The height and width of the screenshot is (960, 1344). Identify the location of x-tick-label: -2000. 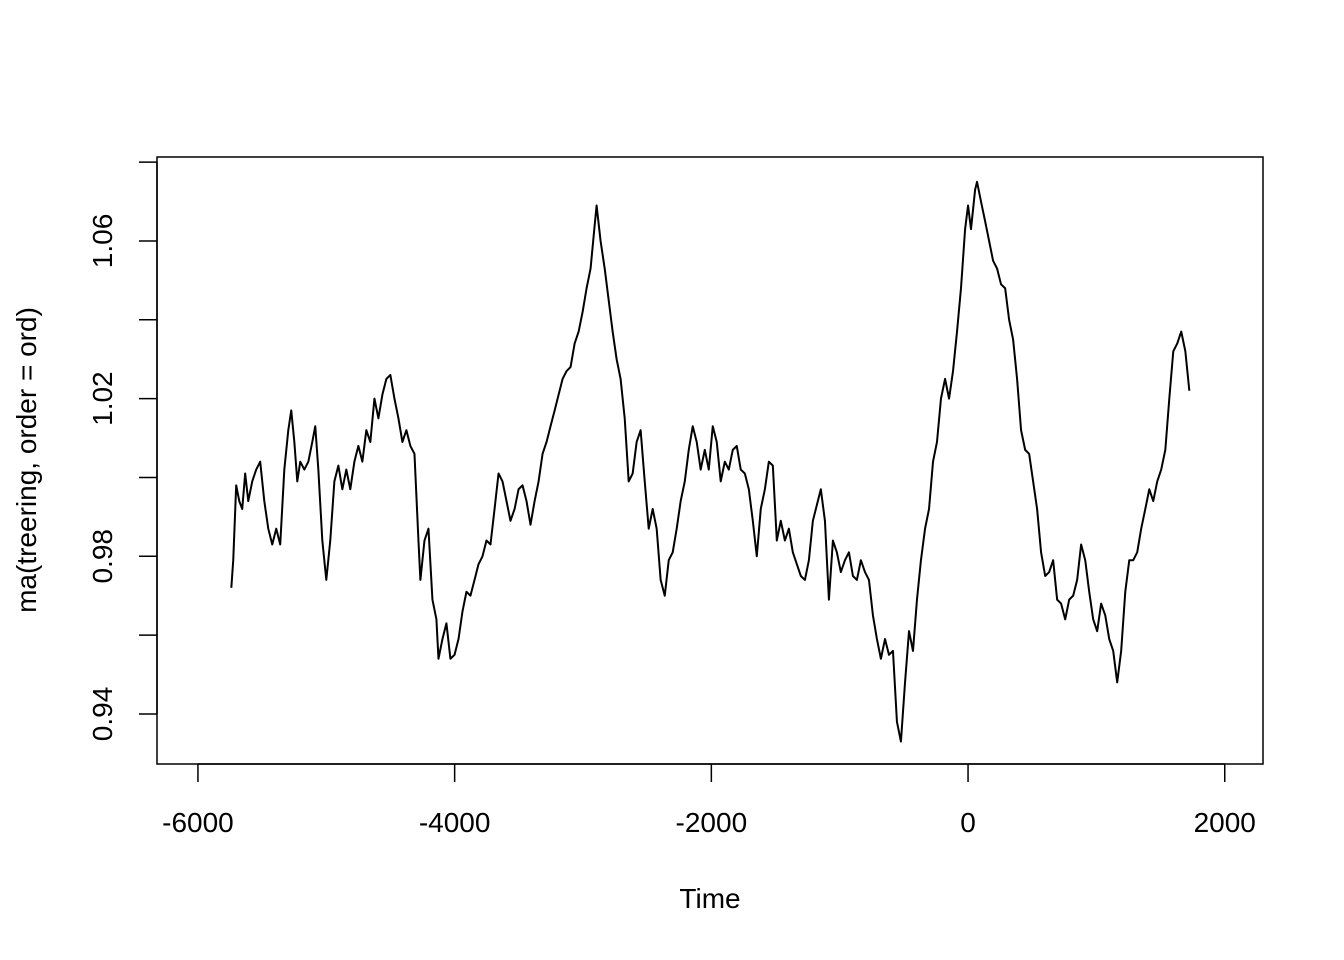
(712, 822).